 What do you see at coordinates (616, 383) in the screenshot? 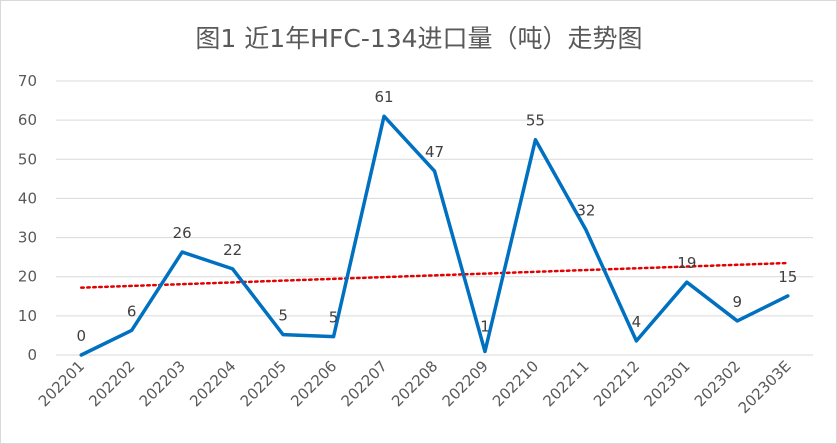
I see `x-tick-label: 202212` at bounding box center [616, 383].